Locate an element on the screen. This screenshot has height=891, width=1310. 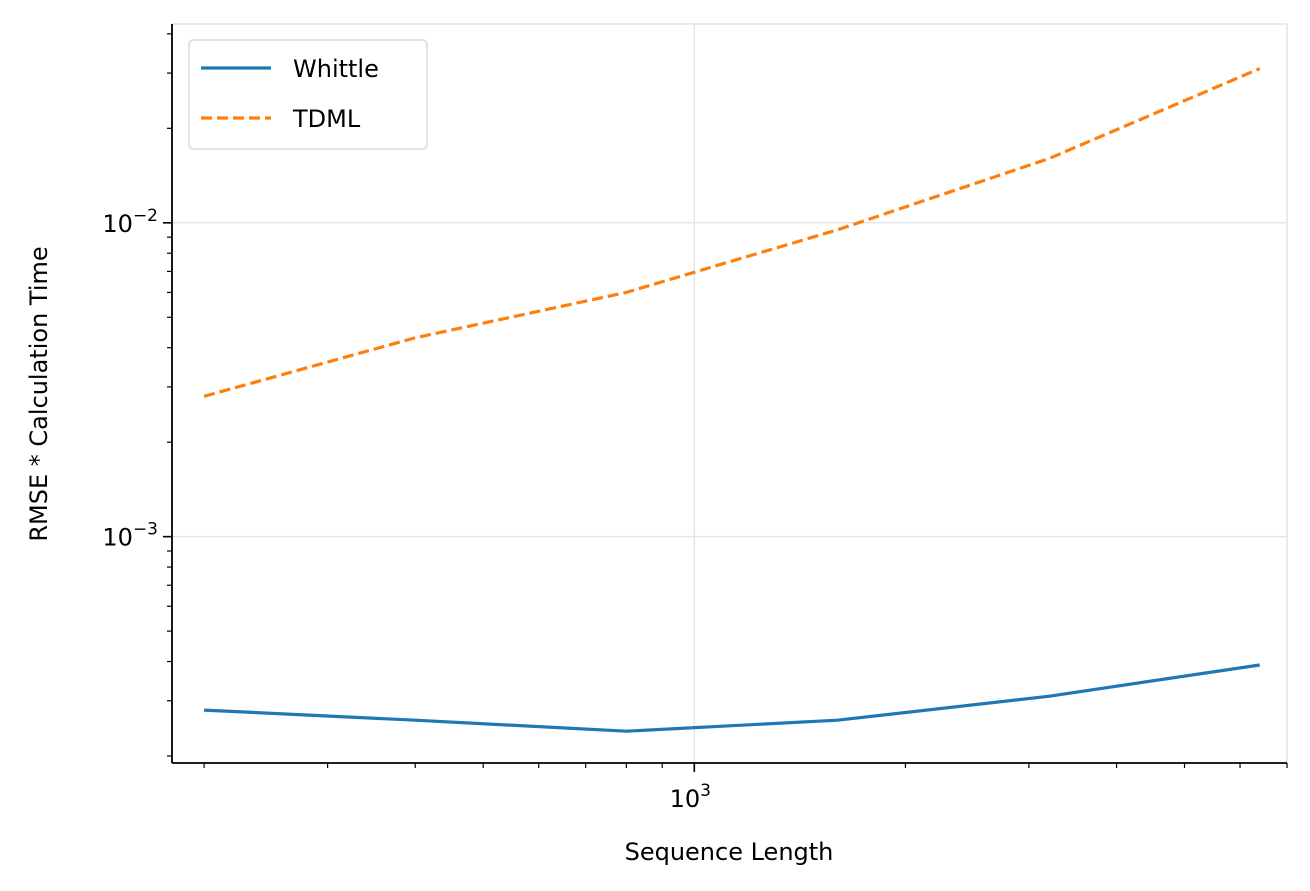
x-axis-label: Sequence Length is located at coordinates (729, 852).